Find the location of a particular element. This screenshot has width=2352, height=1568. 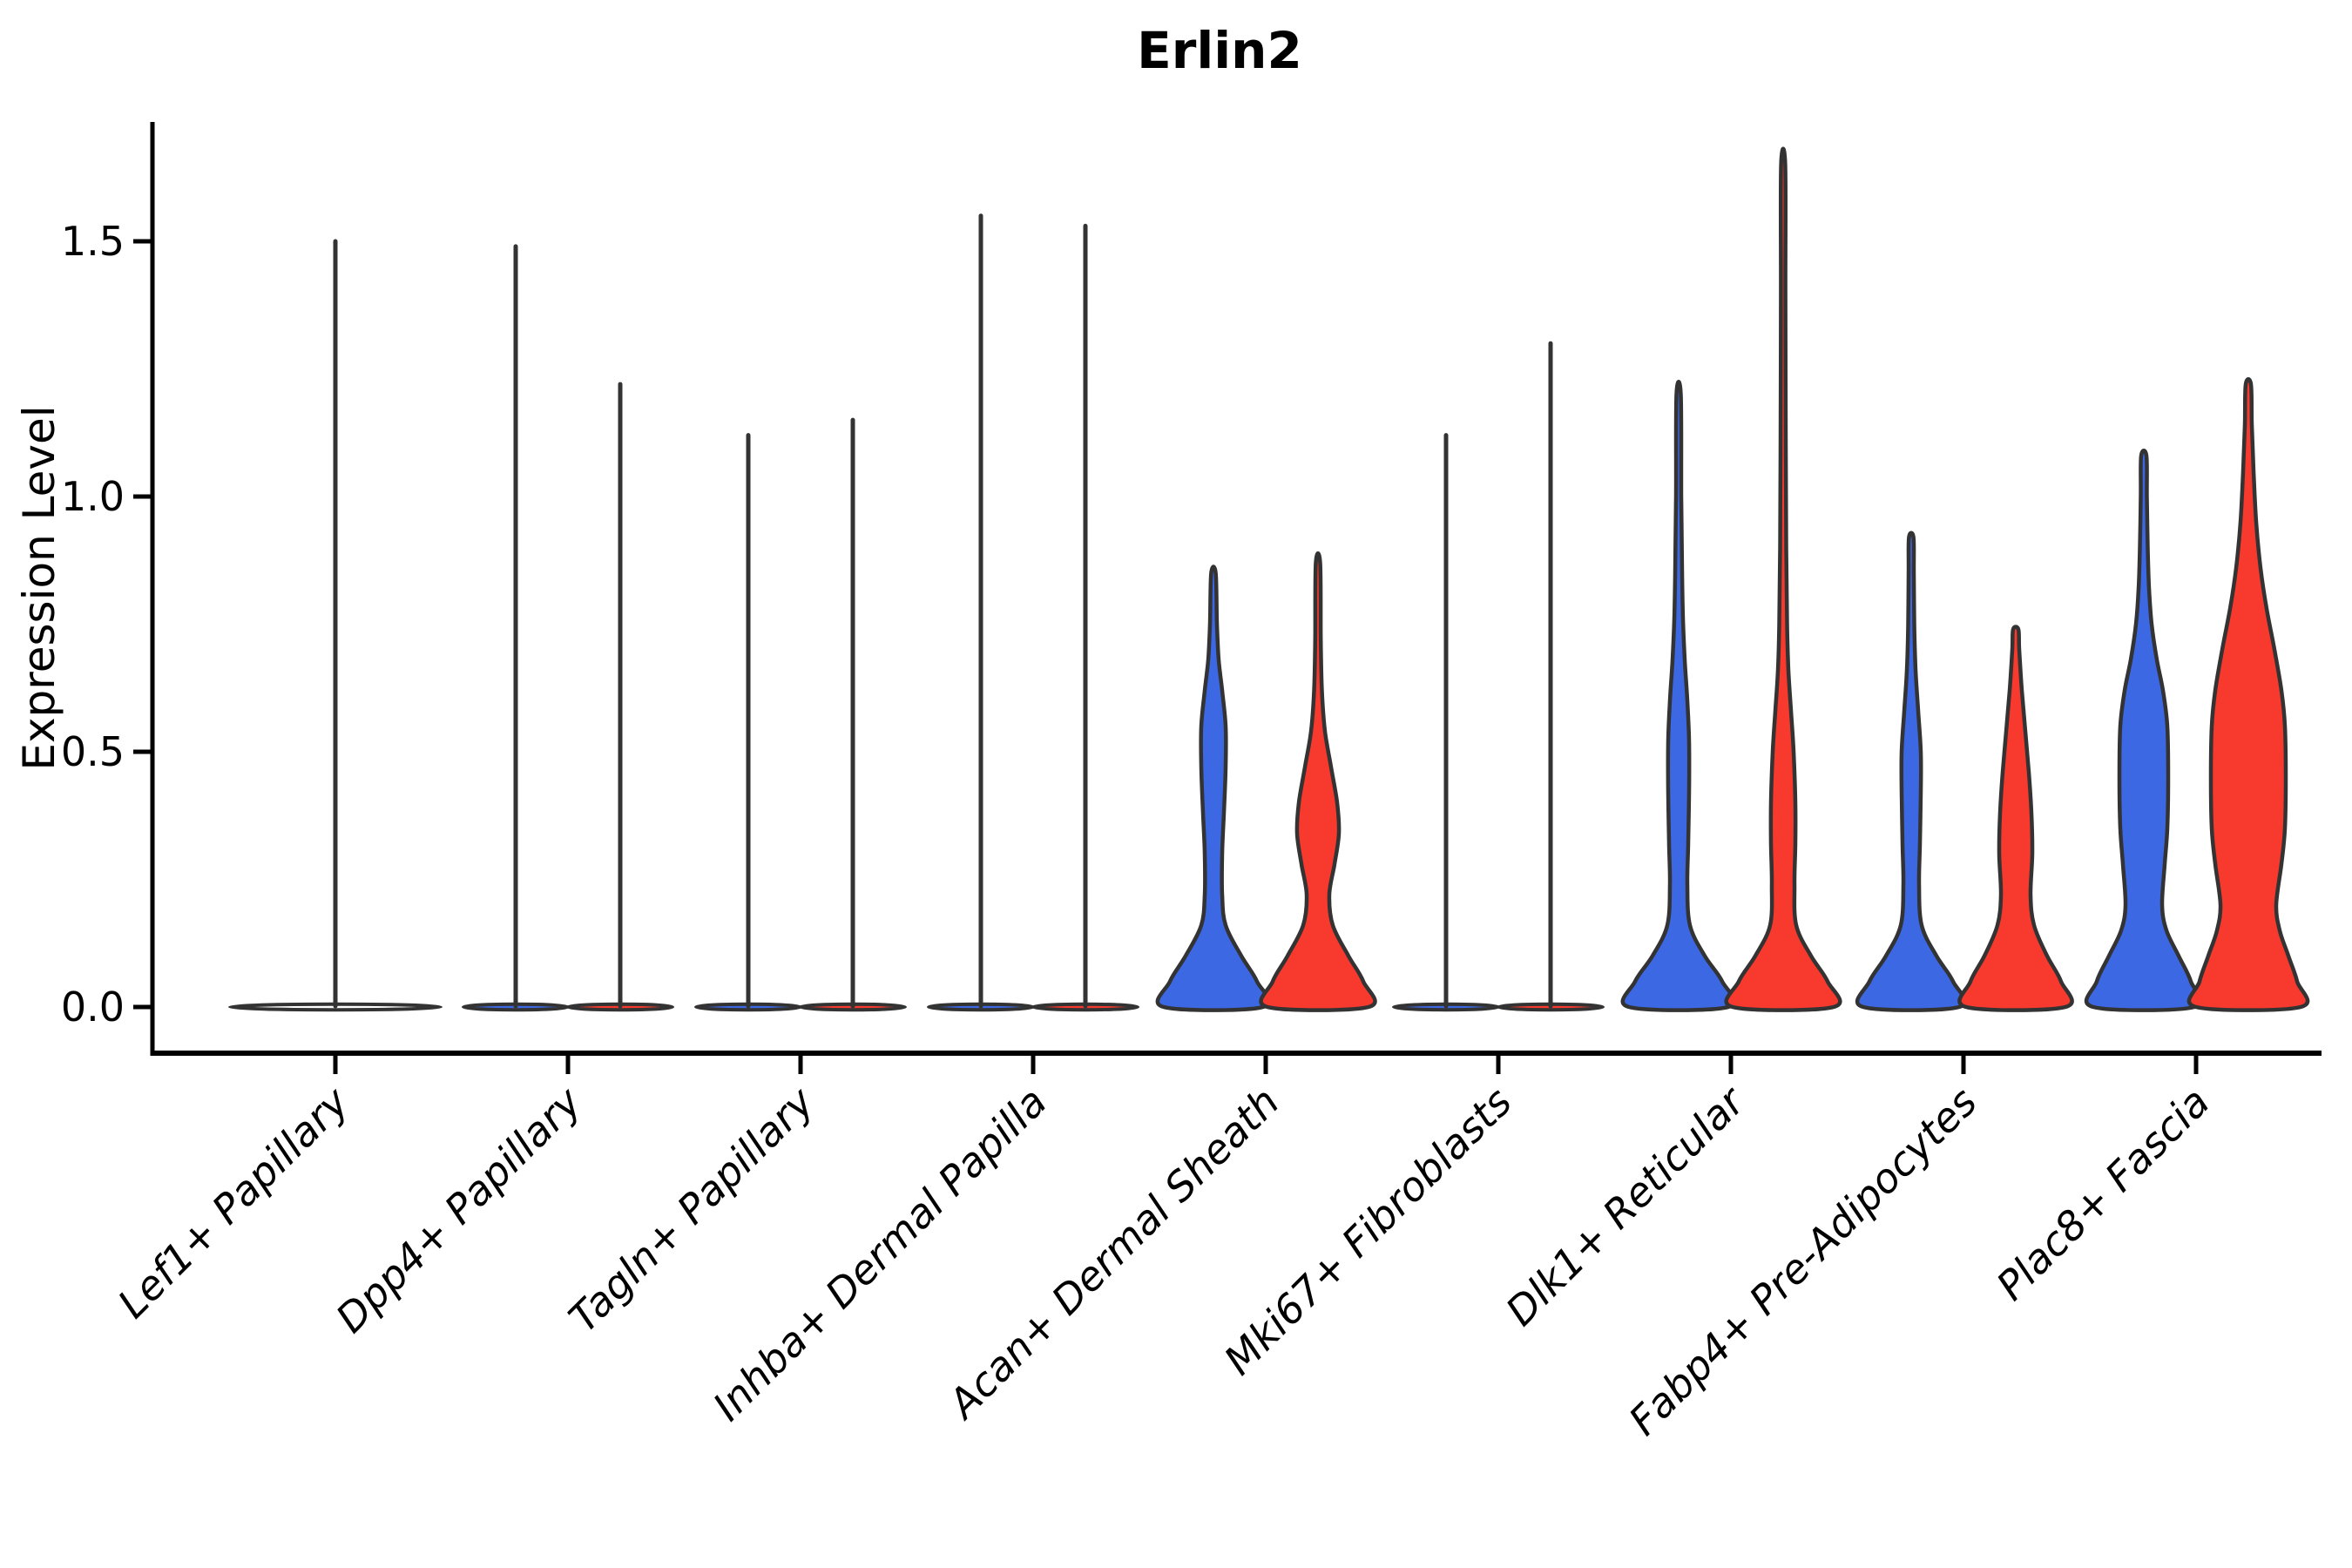

violin-fabp4-red is located at coordinates (2015, 818).